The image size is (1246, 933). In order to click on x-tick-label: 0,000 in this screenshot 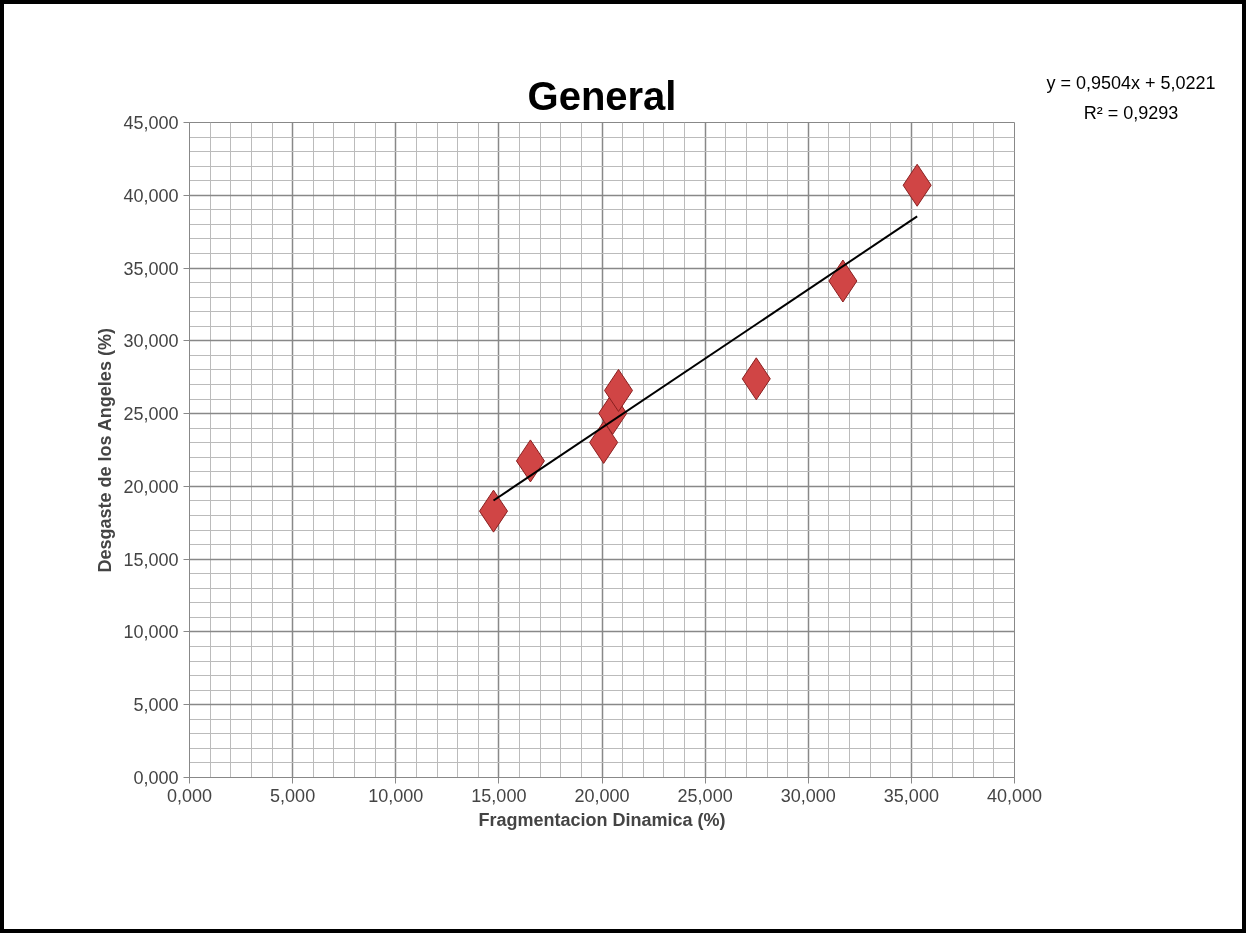, I will do `click(189, 795)`.